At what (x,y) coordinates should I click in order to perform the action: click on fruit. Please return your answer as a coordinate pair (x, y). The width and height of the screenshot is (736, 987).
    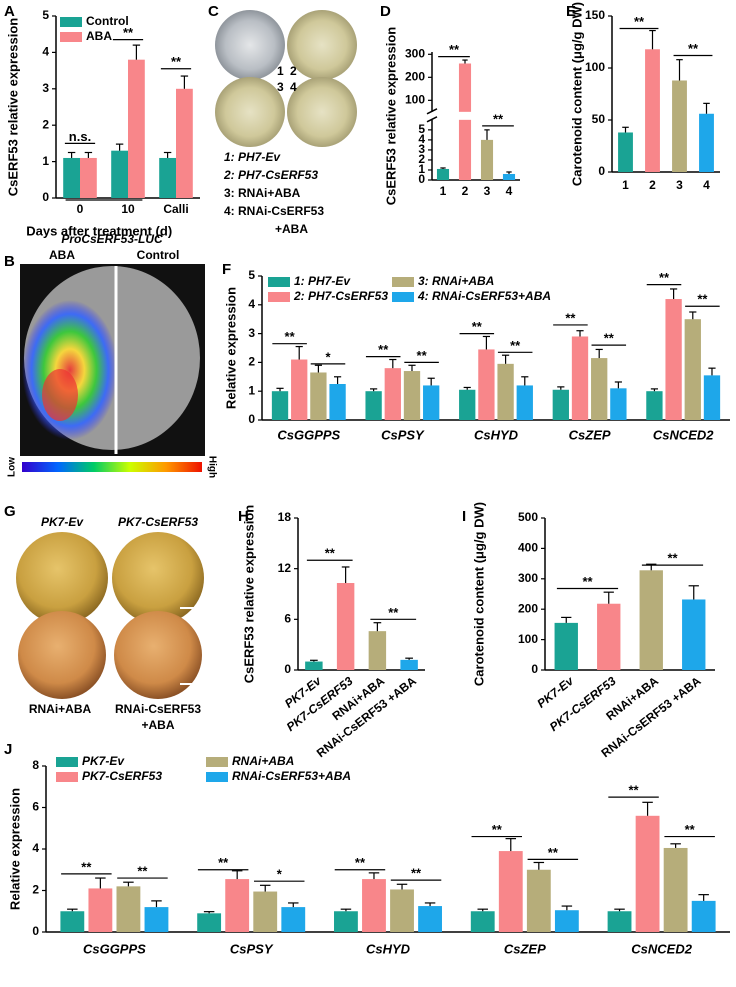
    Looking at the image, I should click on (158, 655).